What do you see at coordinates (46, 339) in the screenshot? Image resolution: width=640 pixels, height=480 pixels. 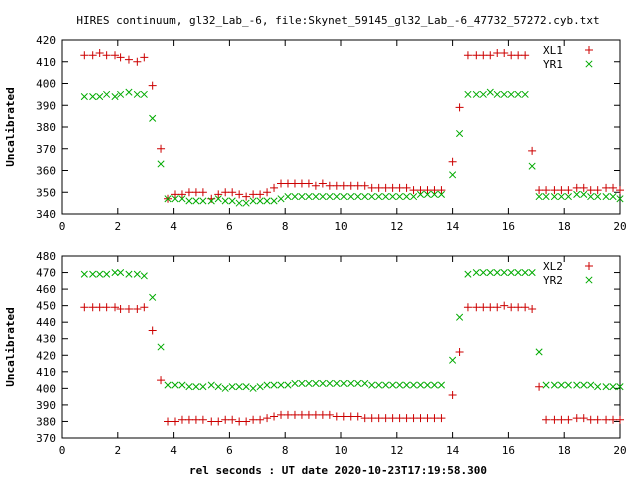 I see `y-tick-label: 430` at bounding box center [46, 339].